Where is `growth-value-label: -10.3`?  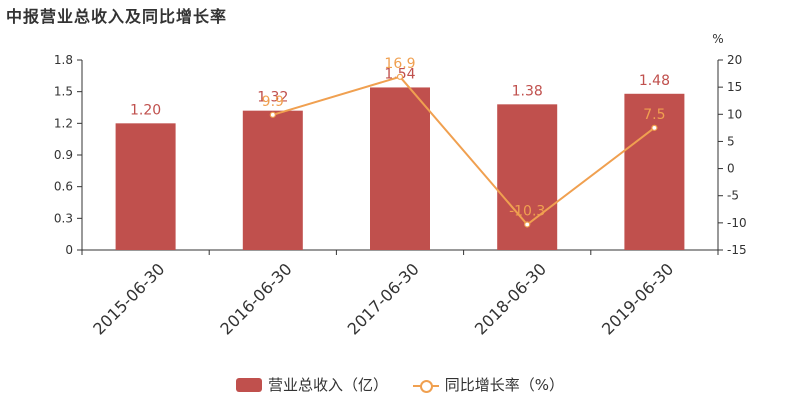 growth-value-label: -10.3 is located at coordinates (527, 211).